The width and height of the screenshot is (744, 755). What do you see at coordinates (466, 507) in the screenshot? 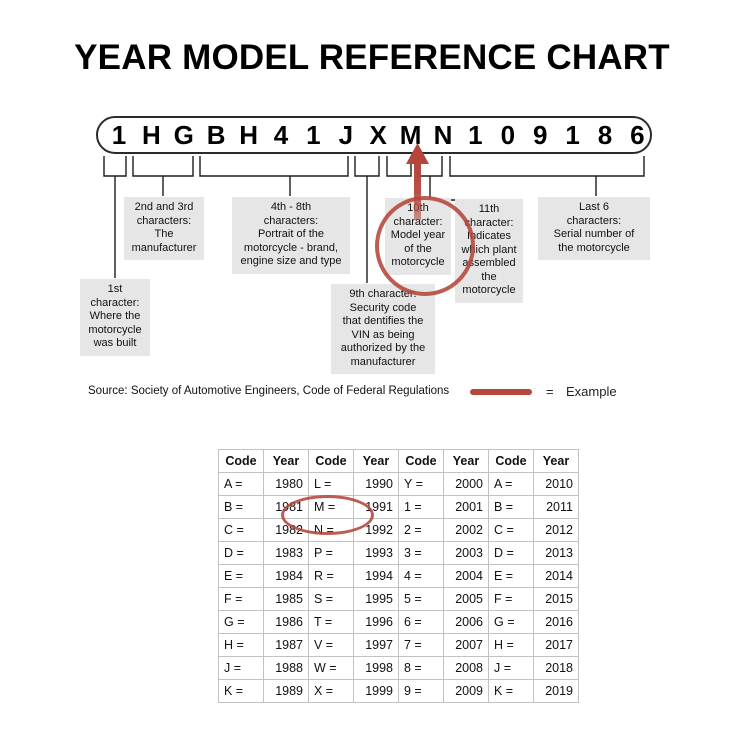
I see `year-cell: 2001` at bounding box center [466, 507].